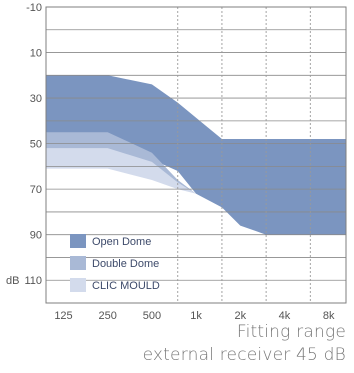  Describe the element at coordinates (36, 190) in the screenshot. I see `y-tick-label: 70` at that location.